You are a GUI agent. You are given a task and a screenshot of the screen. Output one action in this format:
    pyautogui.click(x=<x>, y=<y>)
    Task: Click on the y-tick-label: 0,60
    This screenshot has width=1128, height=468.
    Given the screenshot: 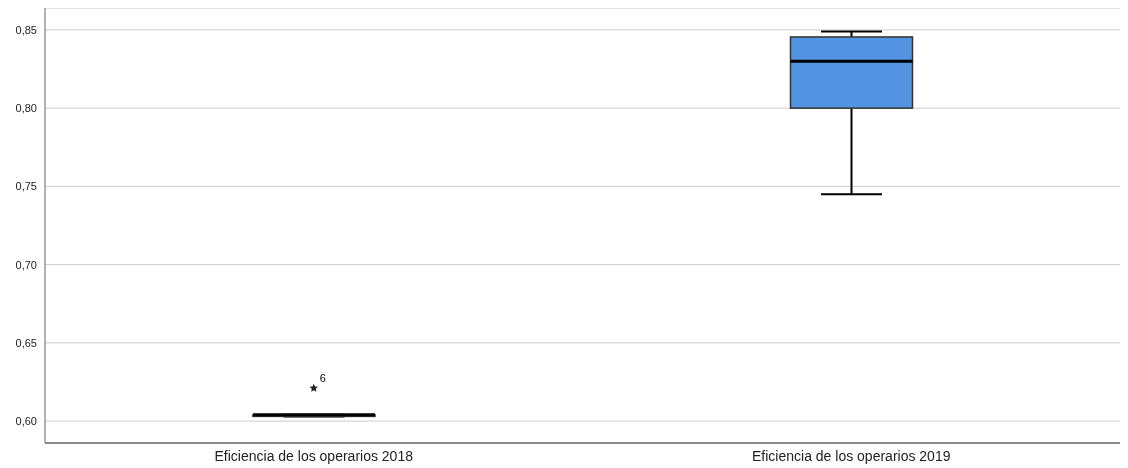 What is the action you would take?
    pyautogui.click(x=26, y=421)
    